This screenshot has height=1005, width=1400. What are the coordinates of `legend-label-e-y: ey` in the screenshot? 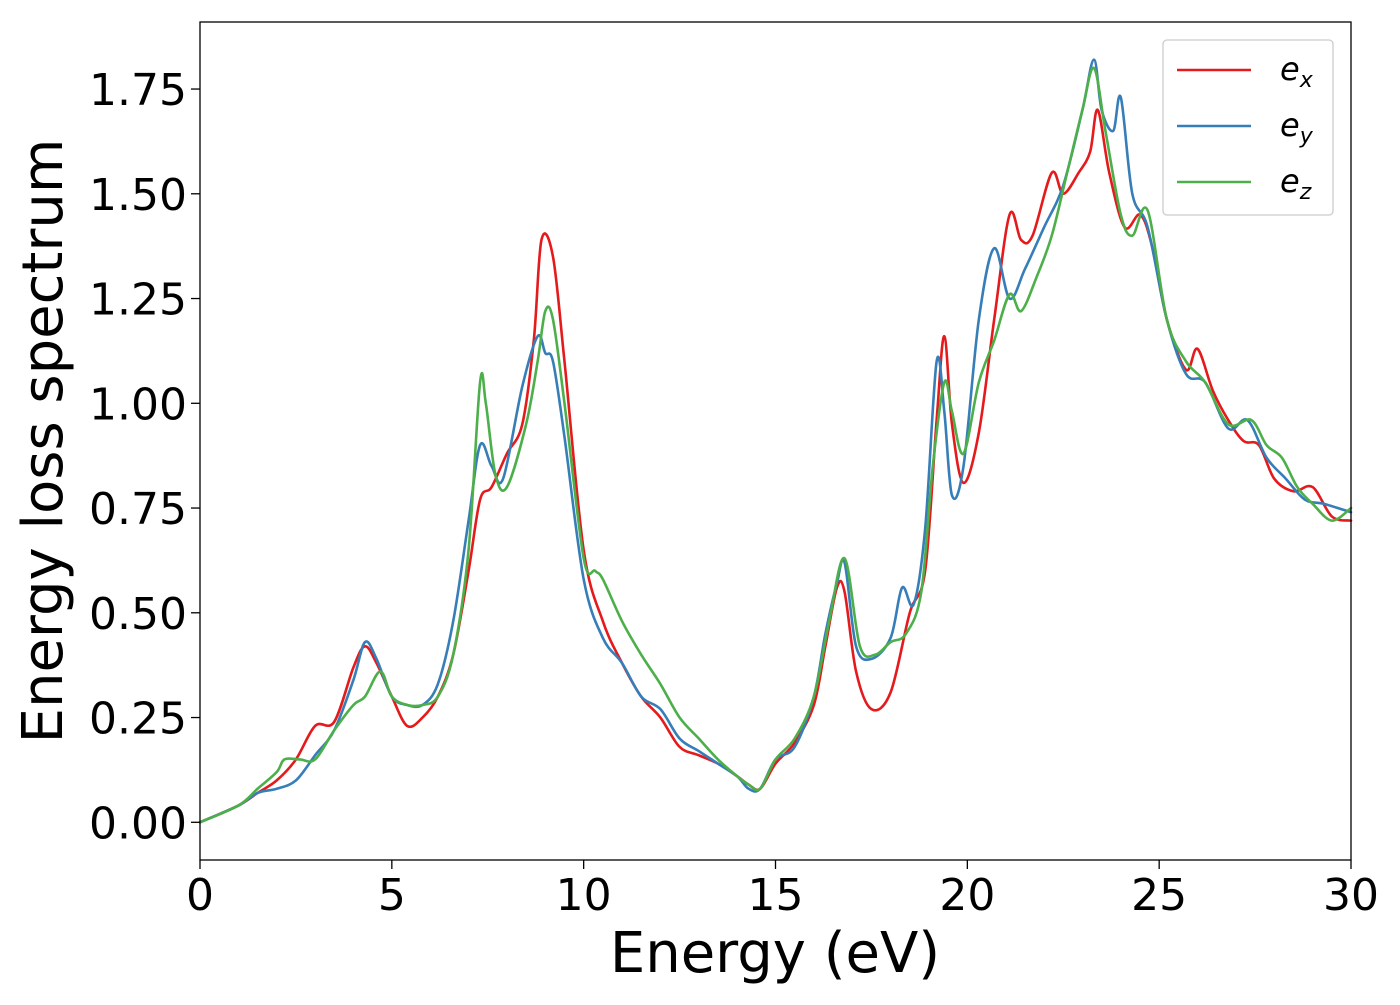 It's located at (1297, 127).